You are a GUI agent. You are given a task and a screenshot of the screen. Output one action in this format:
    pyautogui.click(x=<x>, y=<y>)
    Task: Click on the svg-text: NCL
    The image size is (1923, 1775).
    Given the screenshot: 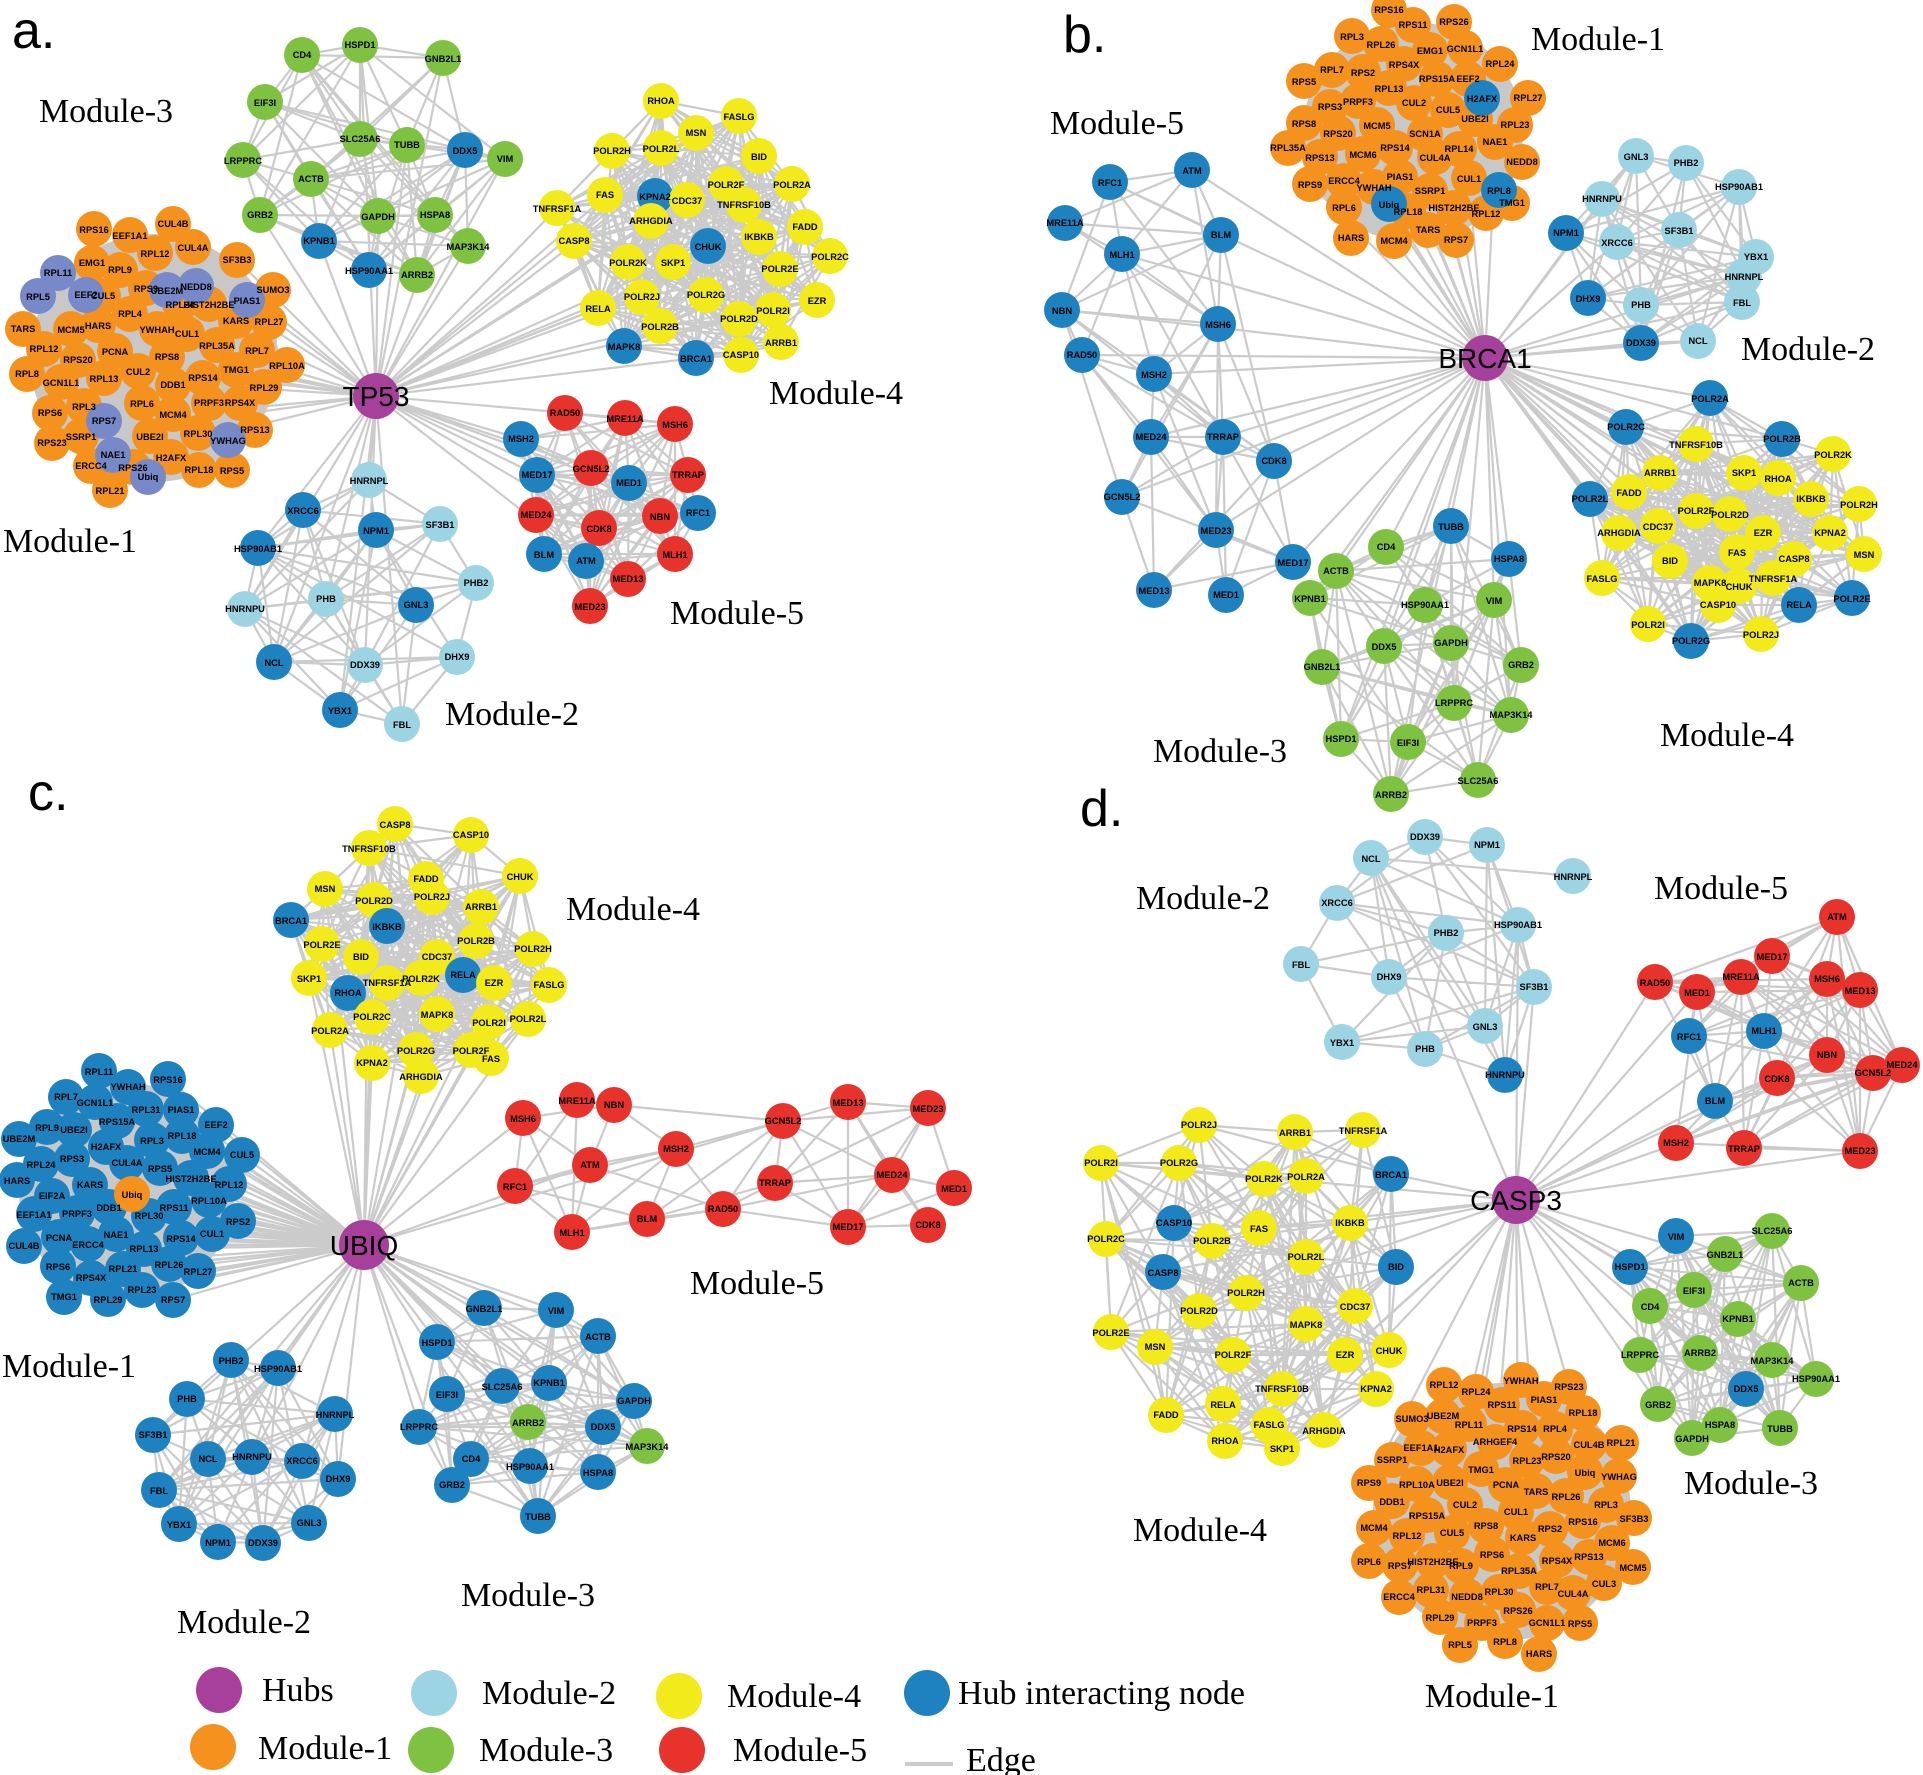 What is the action you would take?
    pyautogui.click(x=207, y=1459)
    